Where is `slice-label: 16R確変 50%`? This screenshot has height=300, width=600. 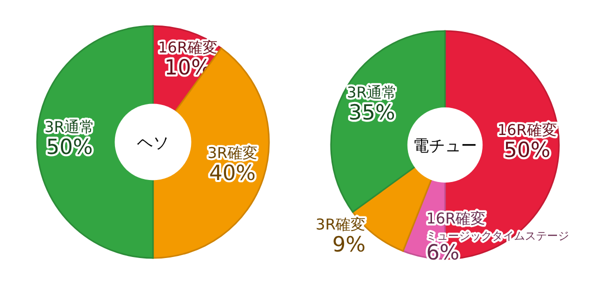 slice-label: 16R確変 50% is located at coordinates (527, 141).